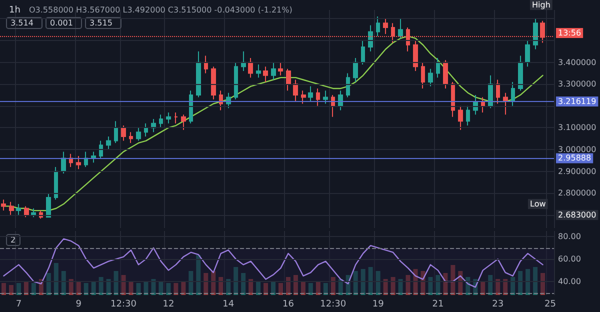 The height and width of the screenshot is (312, 600). What do you see at coordinates (577, 62) in the screenshot?
I see `y-tick-label: 3.400000` at bounding box center [577, 62].